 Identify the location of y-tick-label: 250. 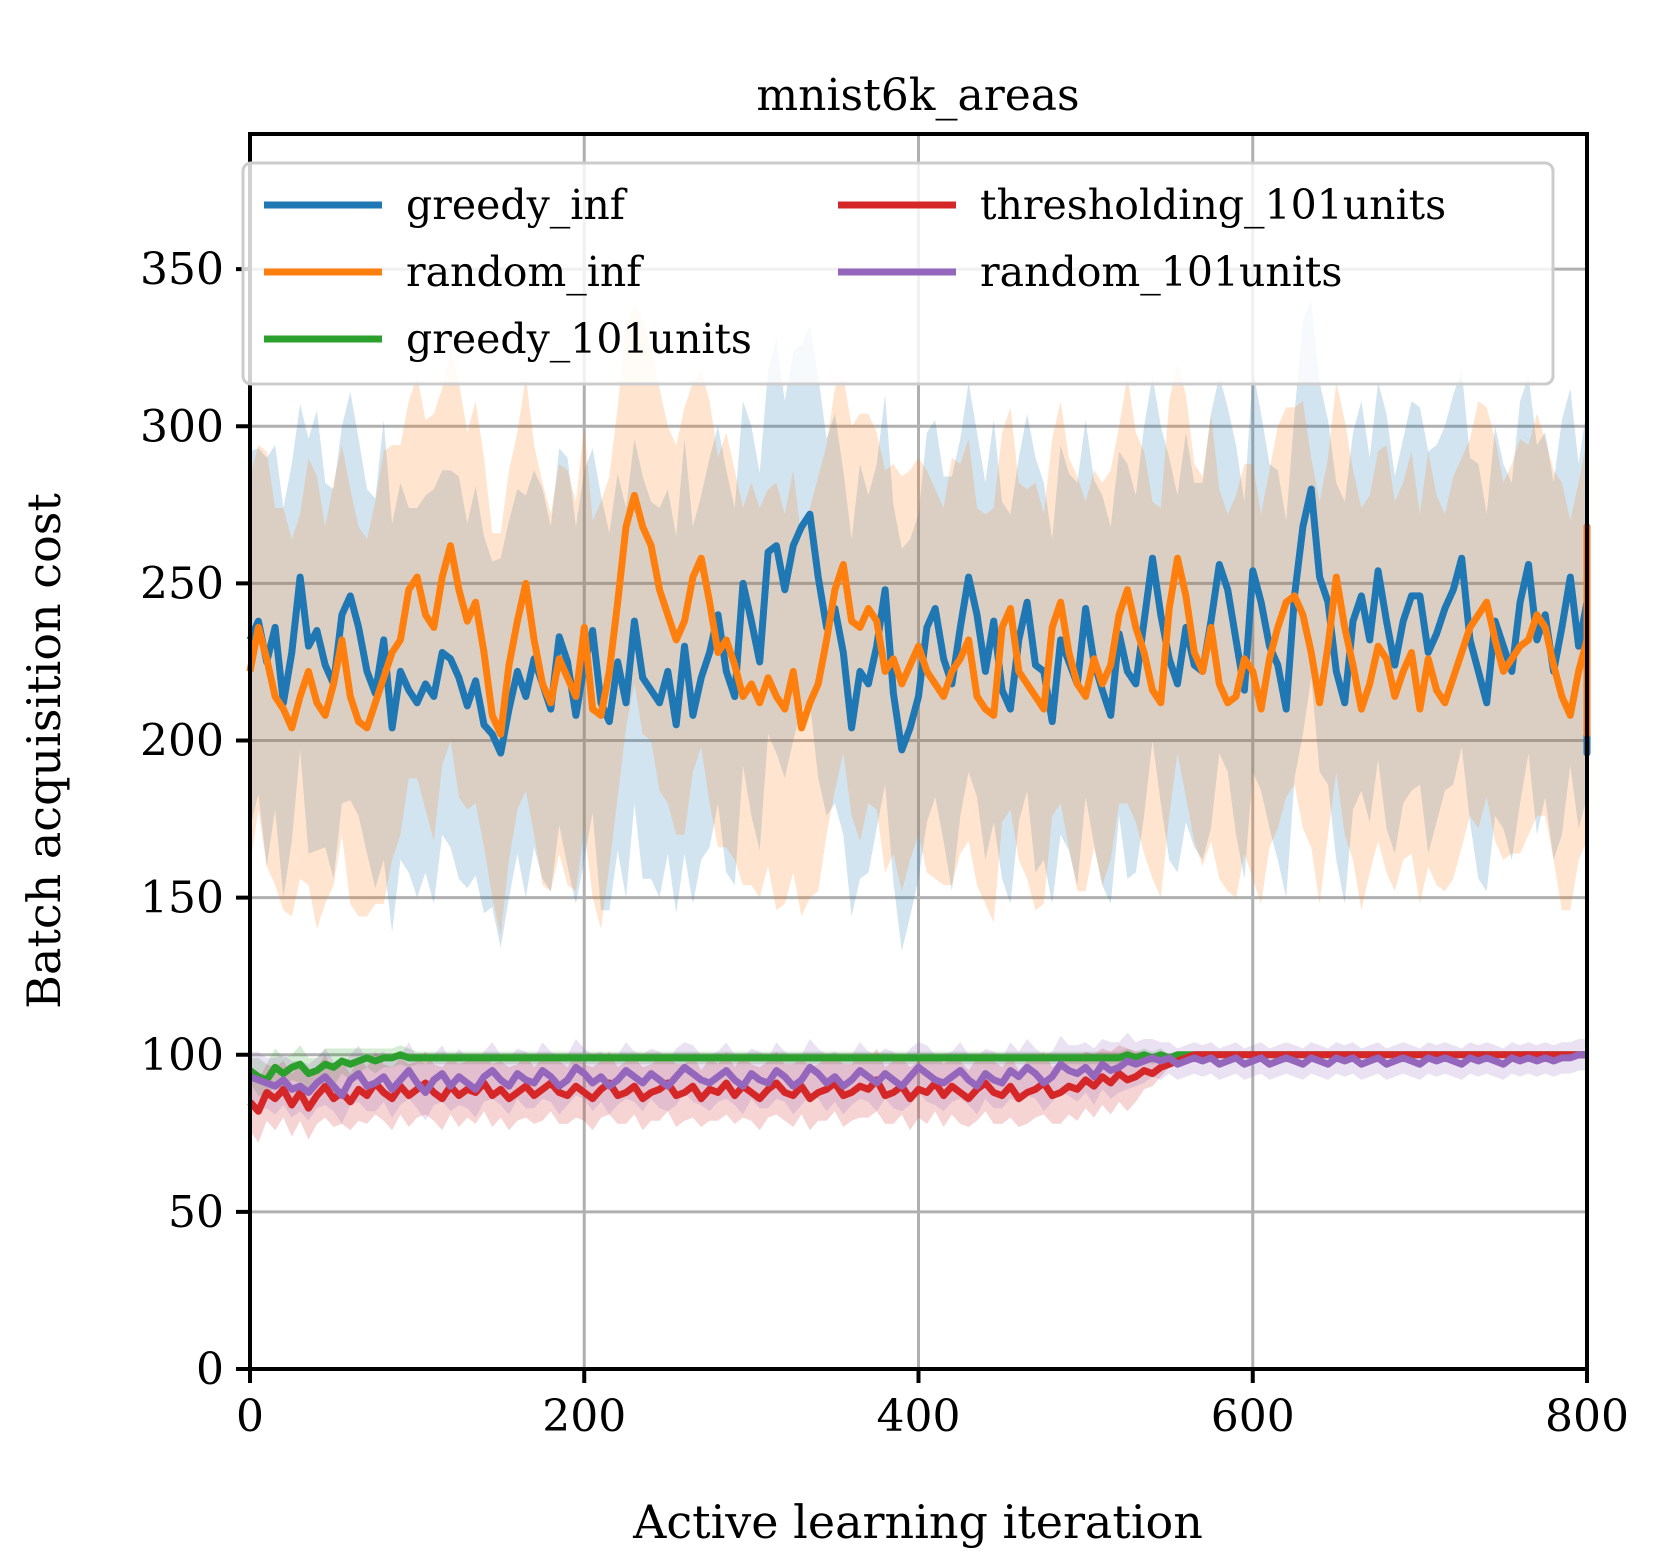
(182, 583).